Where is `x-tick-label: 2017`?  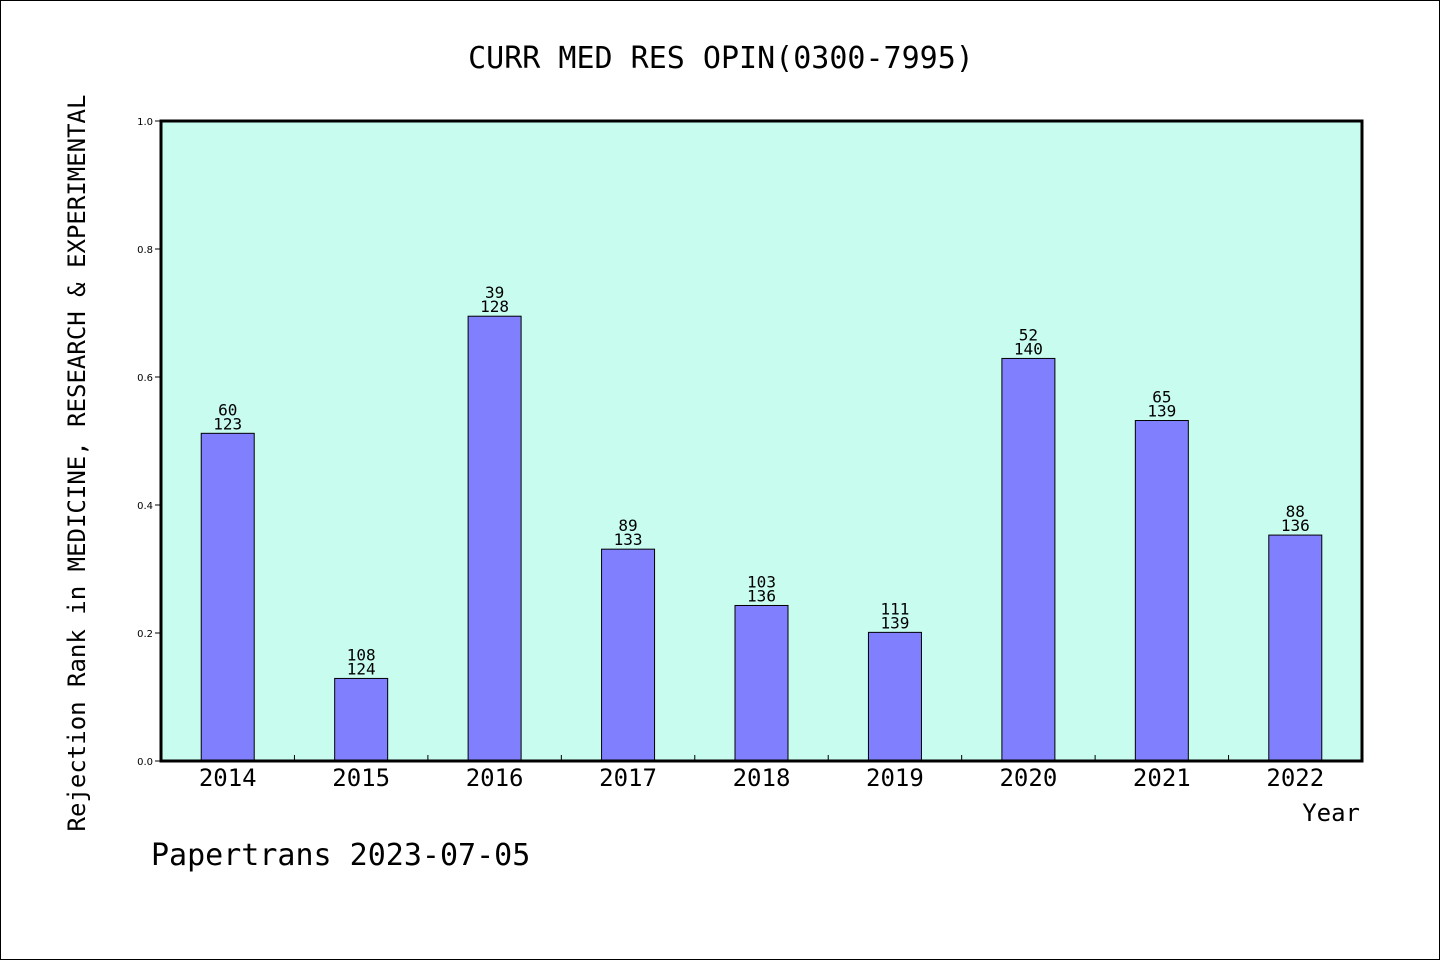 x-tick-label: 2017 is located at coordinates (628, 778).